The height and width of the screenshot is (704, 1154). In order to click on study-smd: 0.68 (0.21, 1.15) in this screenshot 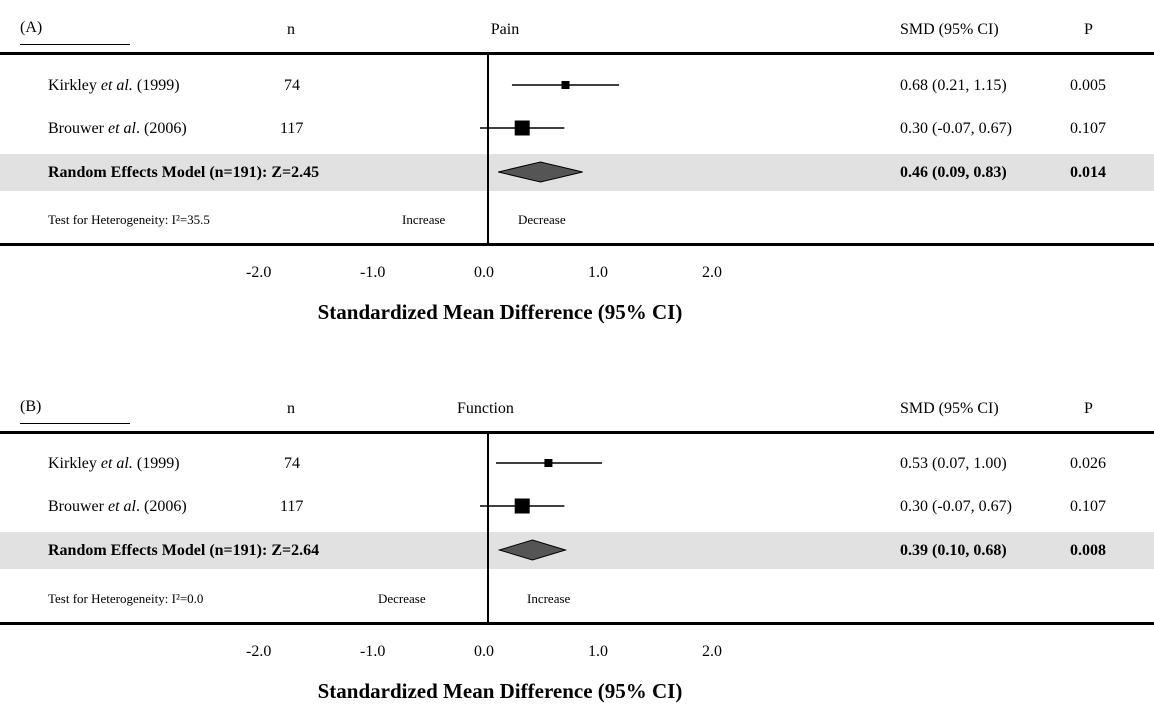, I will do `click(953, 85)`.